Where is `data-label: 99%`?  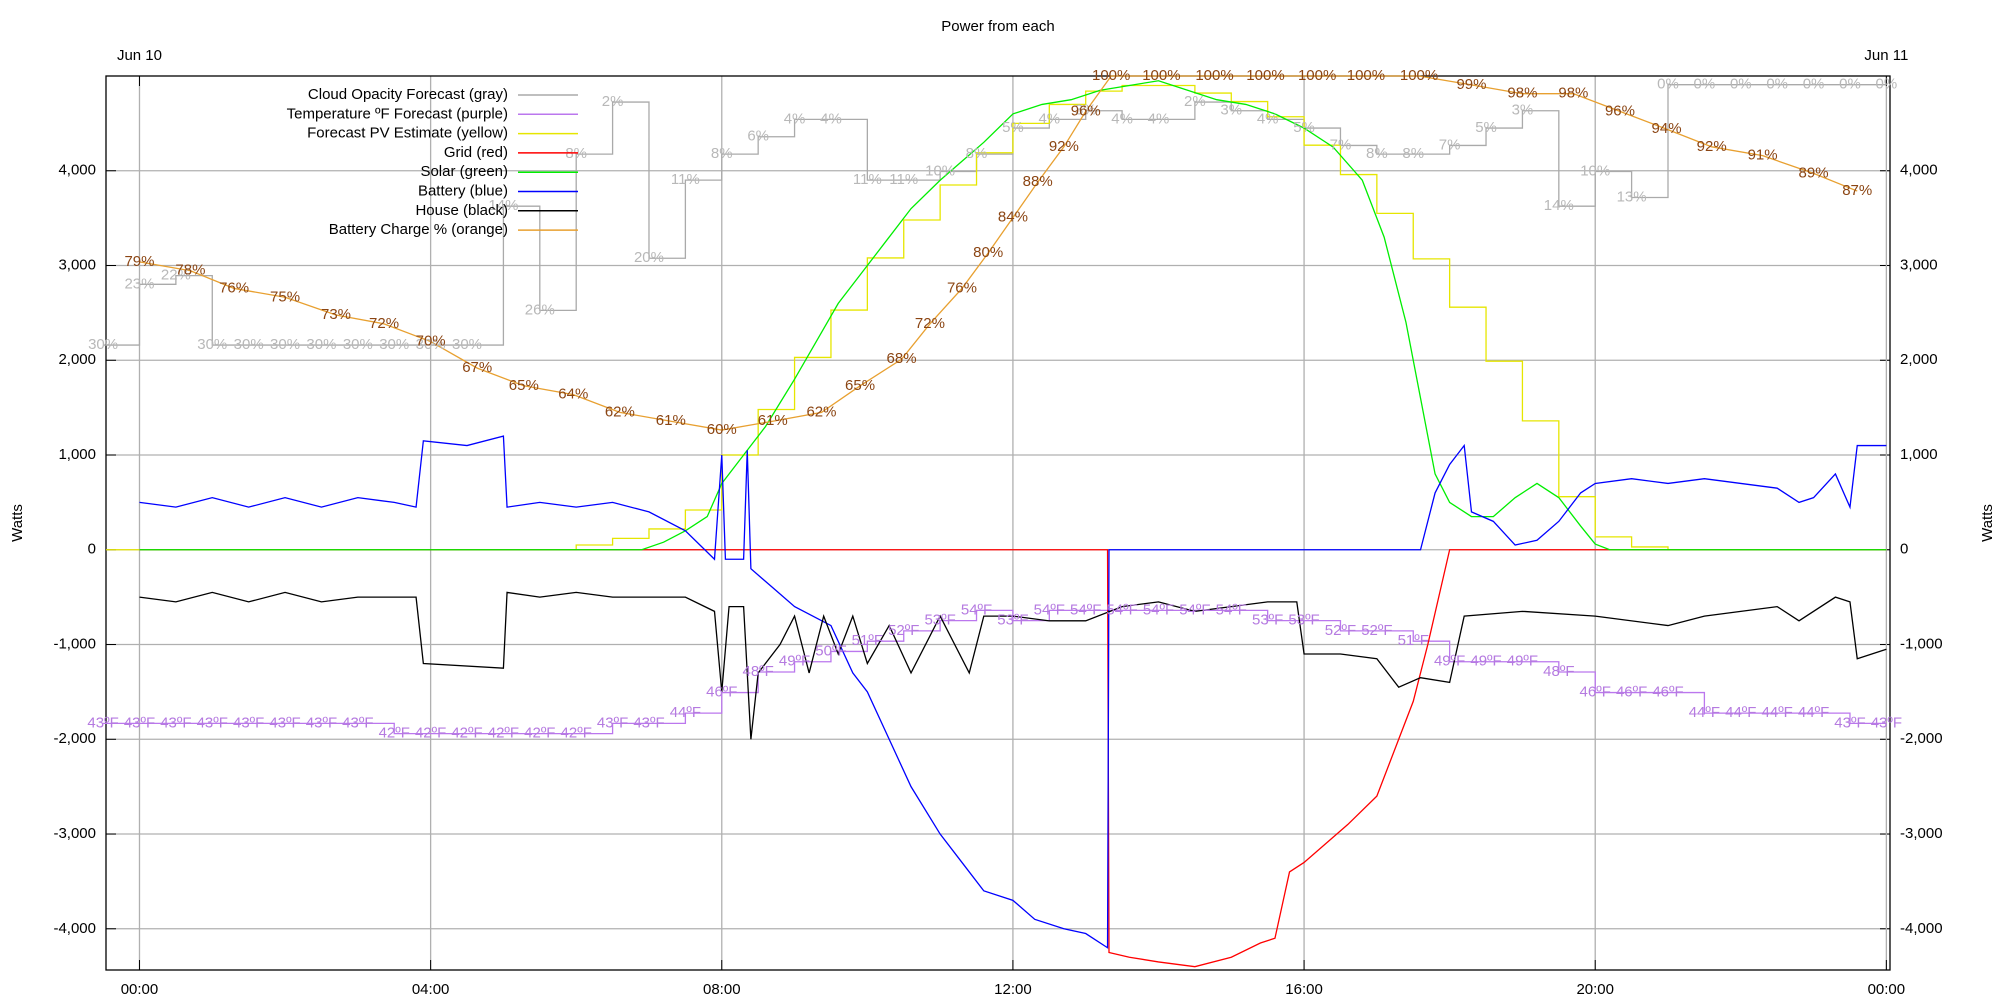 data-label: 99% is located at coordinates (1471, 84).